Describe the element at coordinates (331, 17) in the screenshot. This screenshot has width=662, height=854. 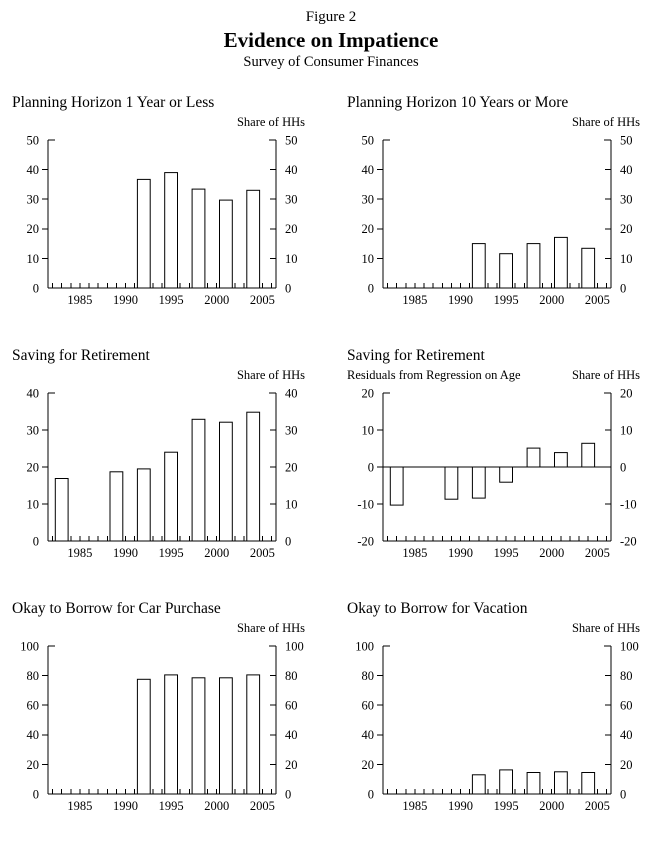
I see `figure-label: Figure 2` at that location.